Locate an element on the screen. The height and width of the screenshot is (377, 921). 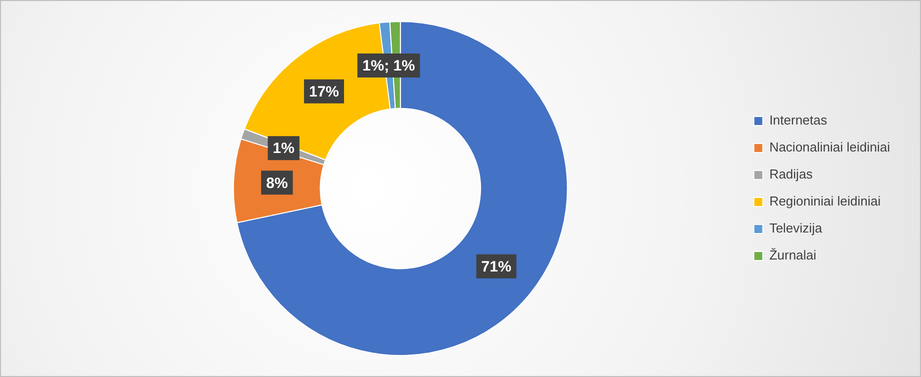
data-label: 1% is located at coordinates (283, 149).